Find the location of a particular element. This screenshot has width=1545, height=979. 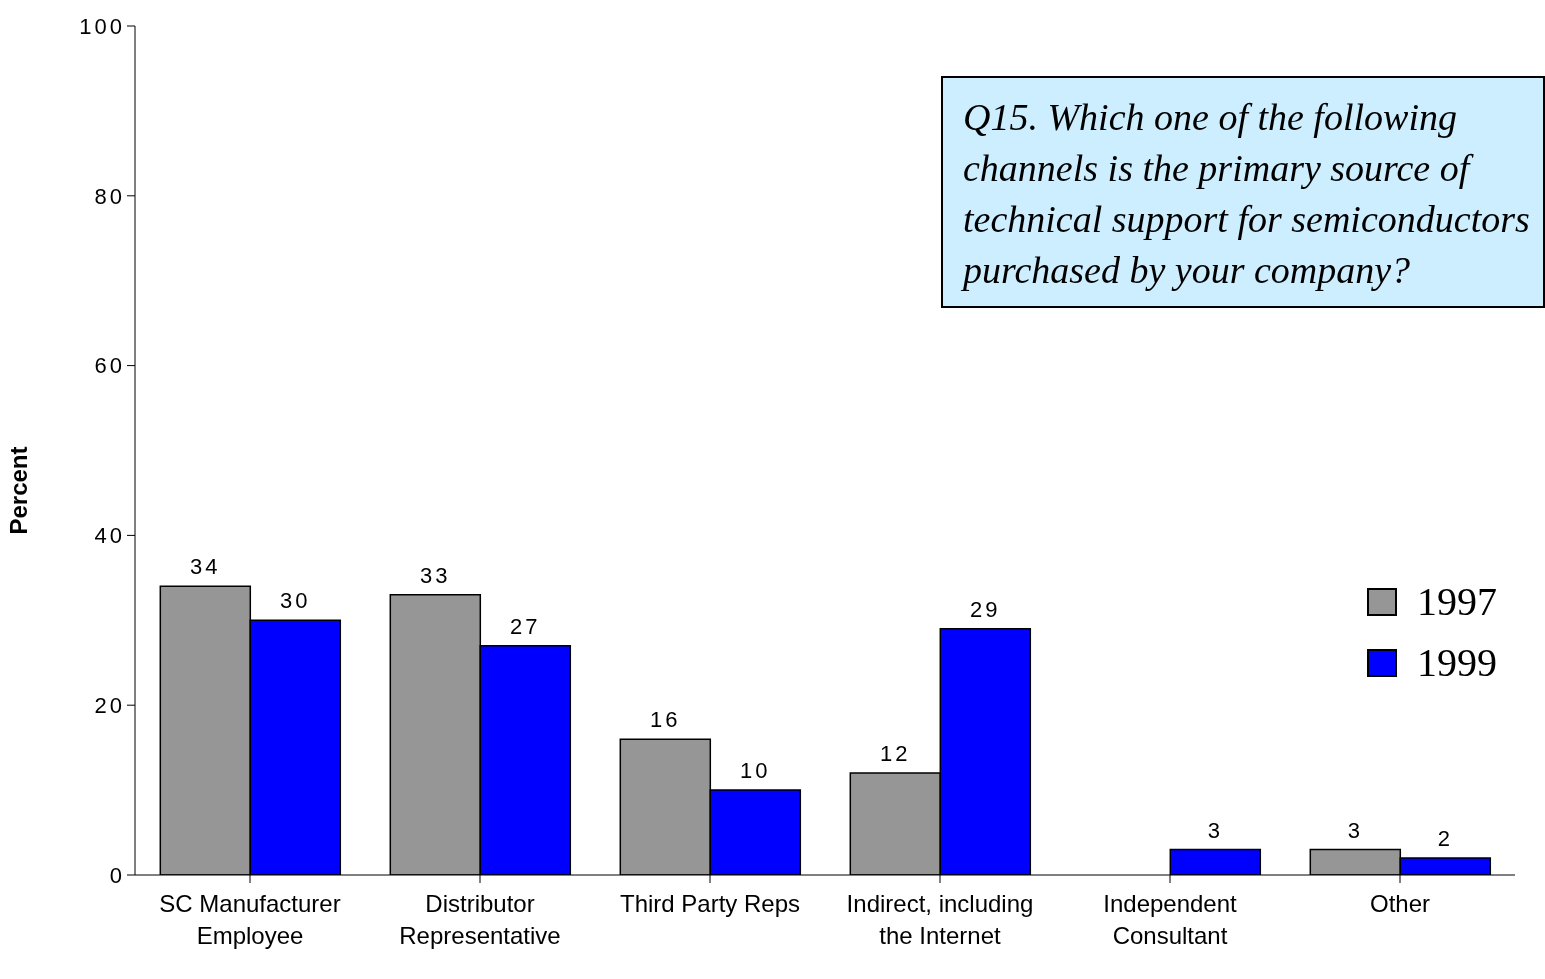

data-label: 34 is located at coordinates (205, 567).